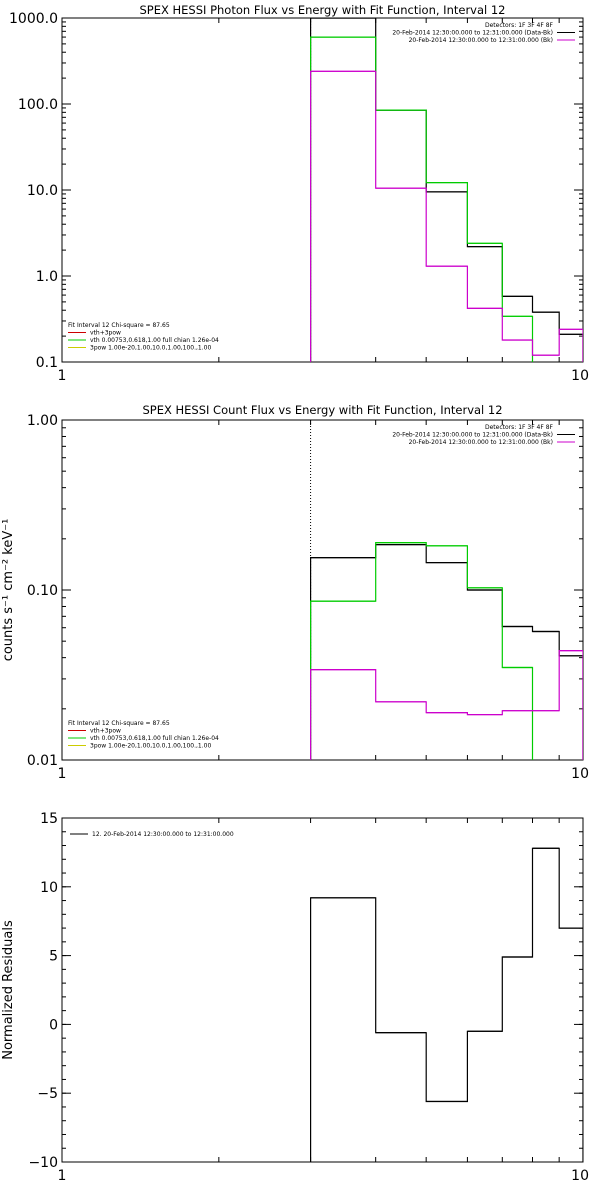 The height and width of the screenshot is (1200, 600). I want to click on y-axis-label: counts s⁻¹ cm⁻² keV⁻¹, so click(8, 590).